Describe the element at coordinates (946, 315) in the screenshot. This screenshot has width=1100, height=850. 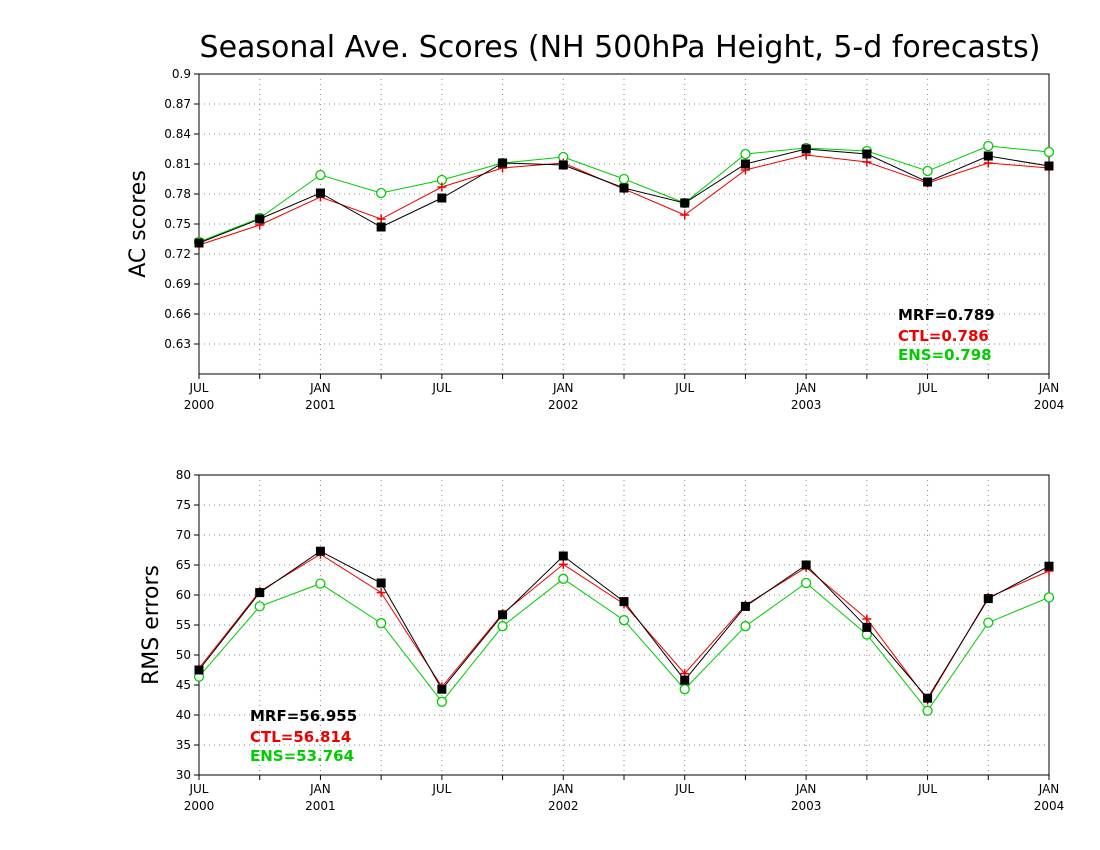
I see `stat-label-mrf: MRF=0.789` at that location.